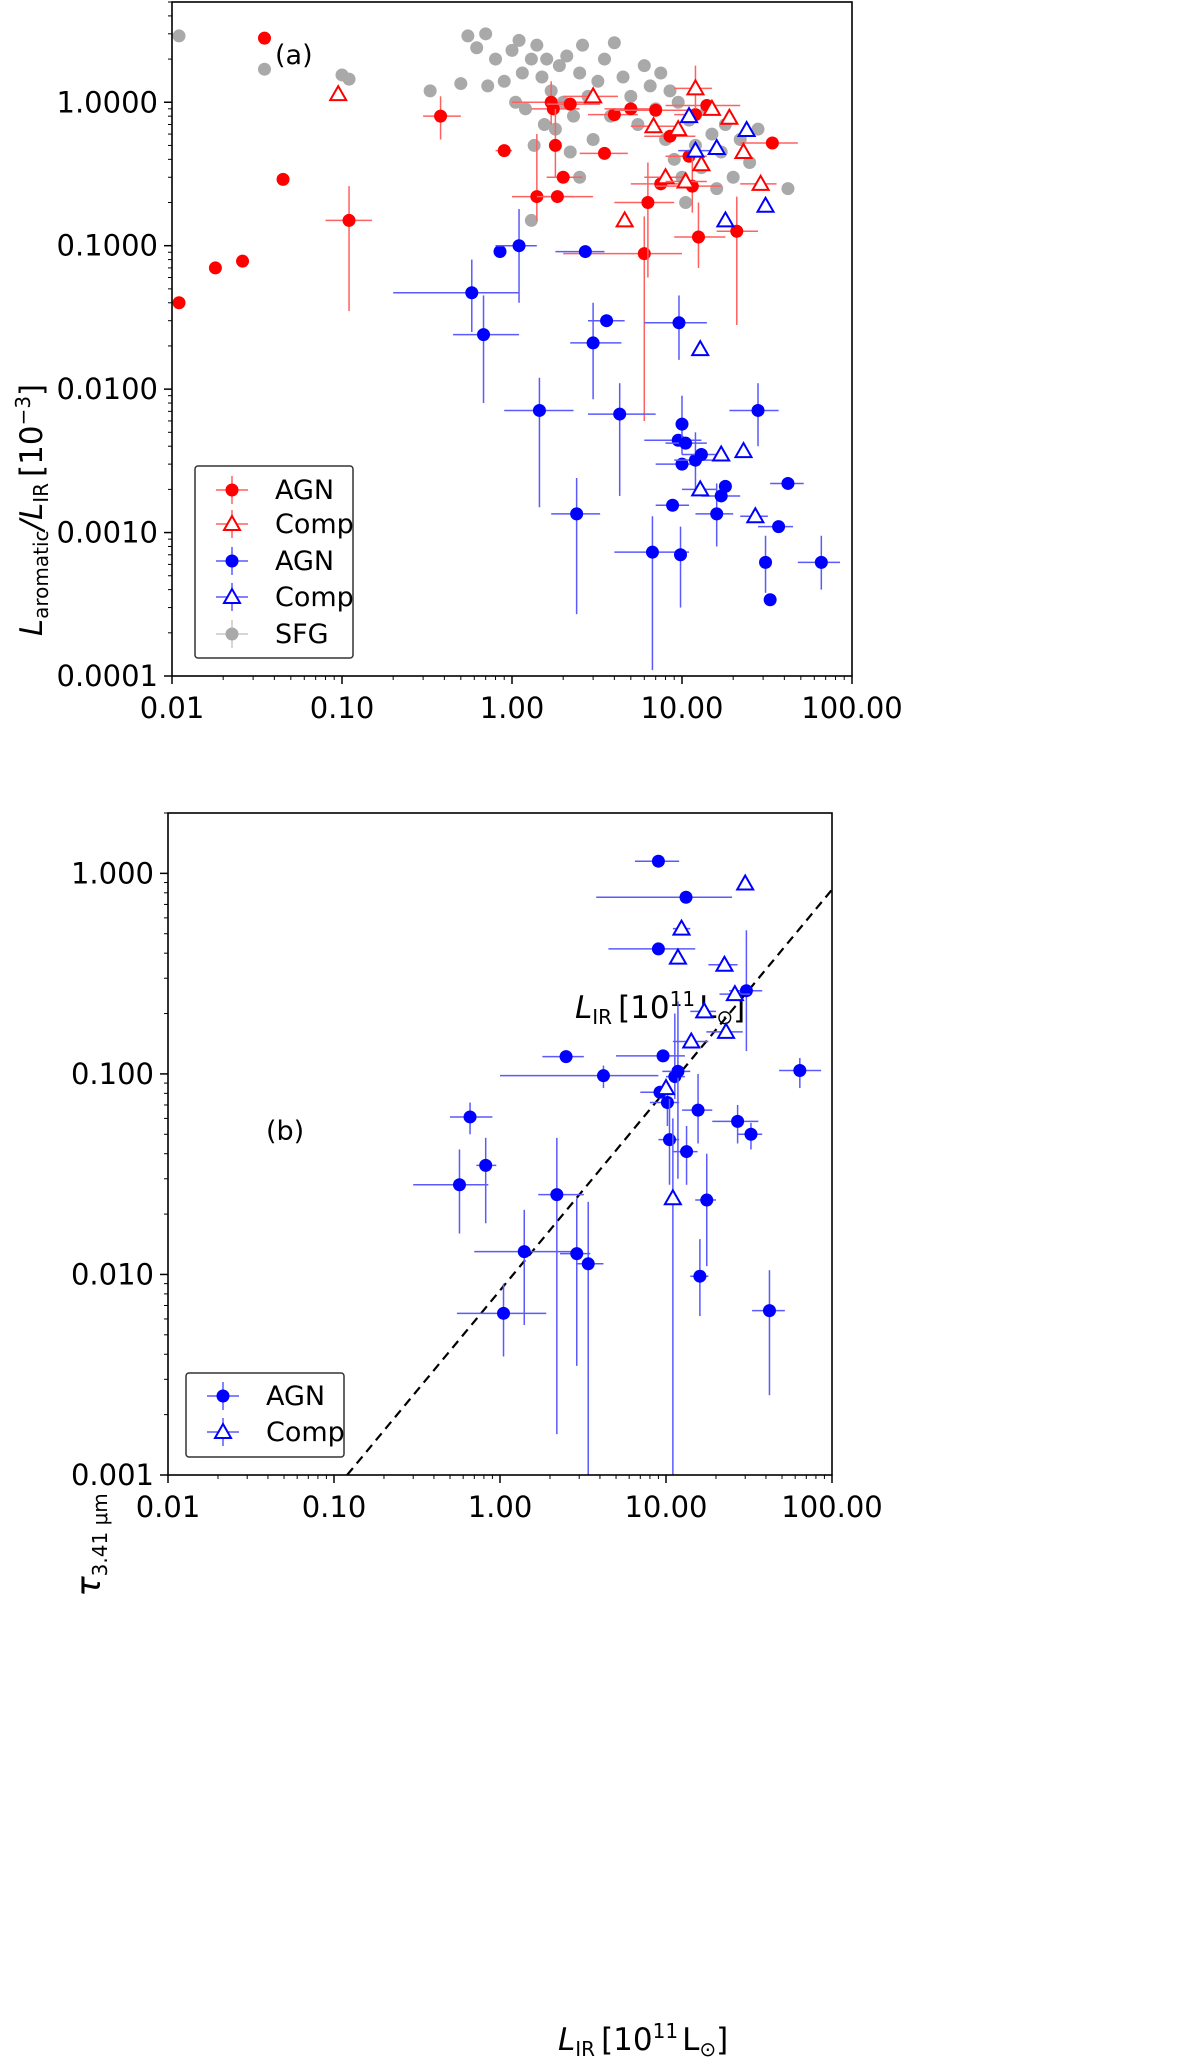 The height and width of the screenshot is (2064, 1200). Describe the element at coordinates (274, 562) in the screenshot. I see `legend-box` at that location.